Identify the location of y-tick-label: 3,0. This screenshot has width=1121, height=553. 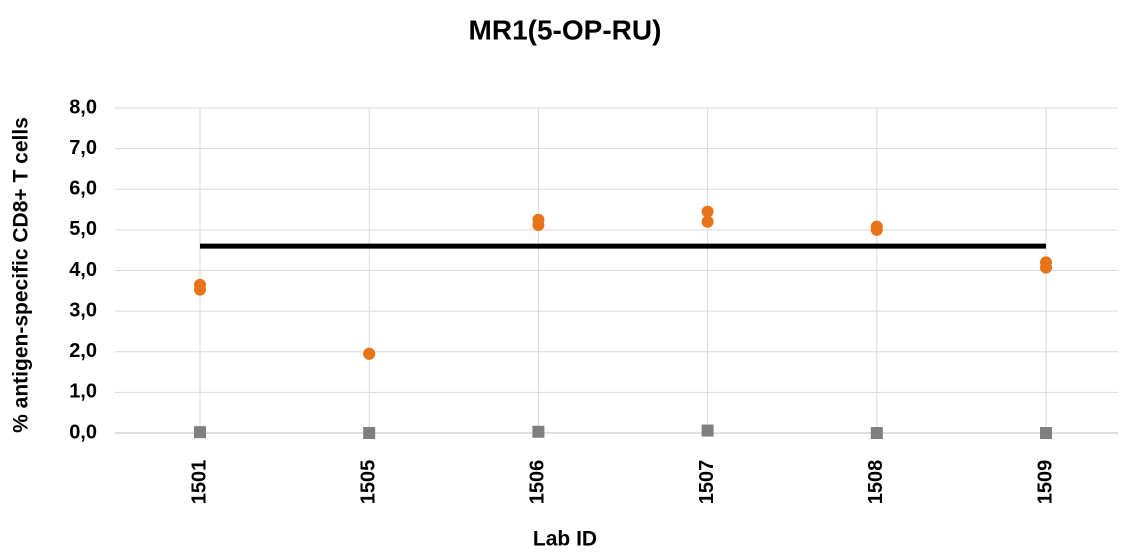
(83, 310).